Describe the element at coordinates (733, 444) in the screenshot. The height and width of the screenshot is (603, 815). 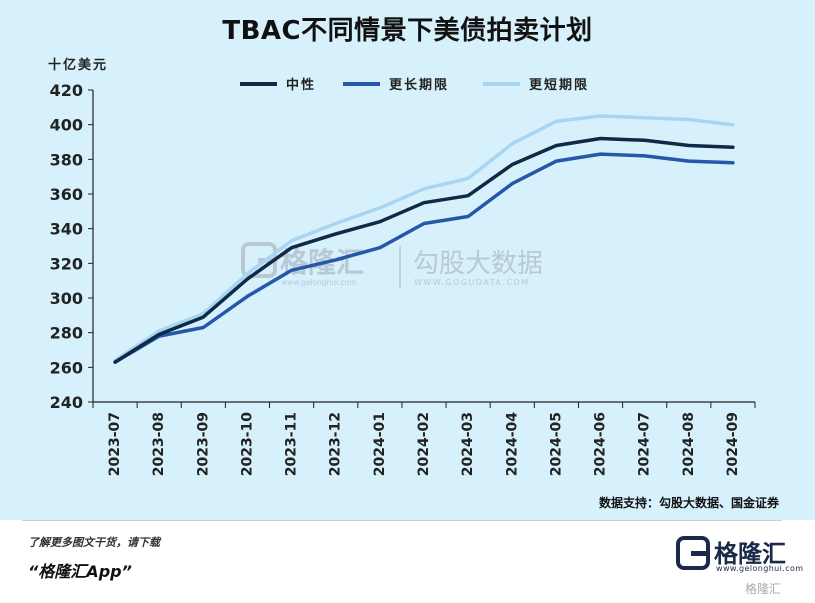
I see `x-tick-label: 2024-09` at that location.